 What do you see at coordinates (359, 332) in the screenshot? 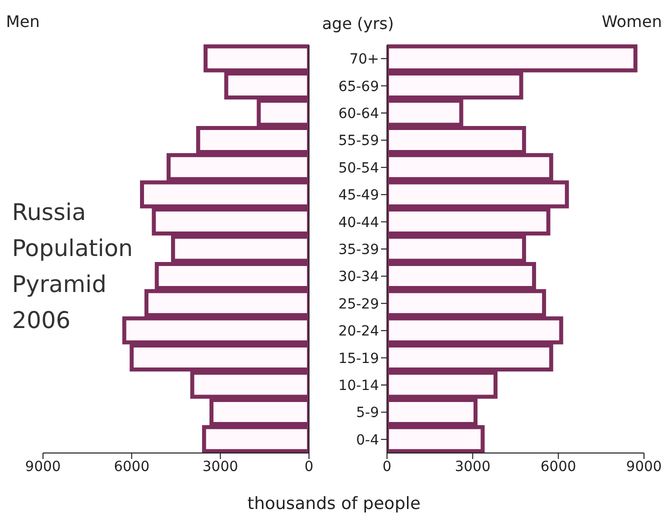
I see `y-tick-label: 20-24` at bounding box center [359, 332].